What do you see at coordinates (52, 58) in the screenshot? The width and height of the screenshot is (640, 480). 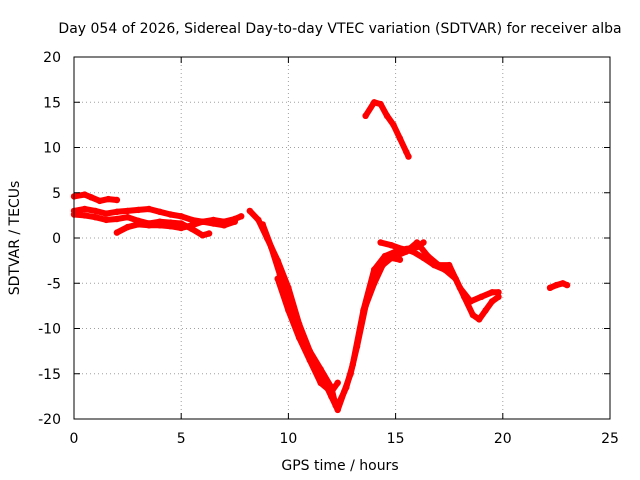 I see `y-tick-label: 20` at bounding box center [52, 58].